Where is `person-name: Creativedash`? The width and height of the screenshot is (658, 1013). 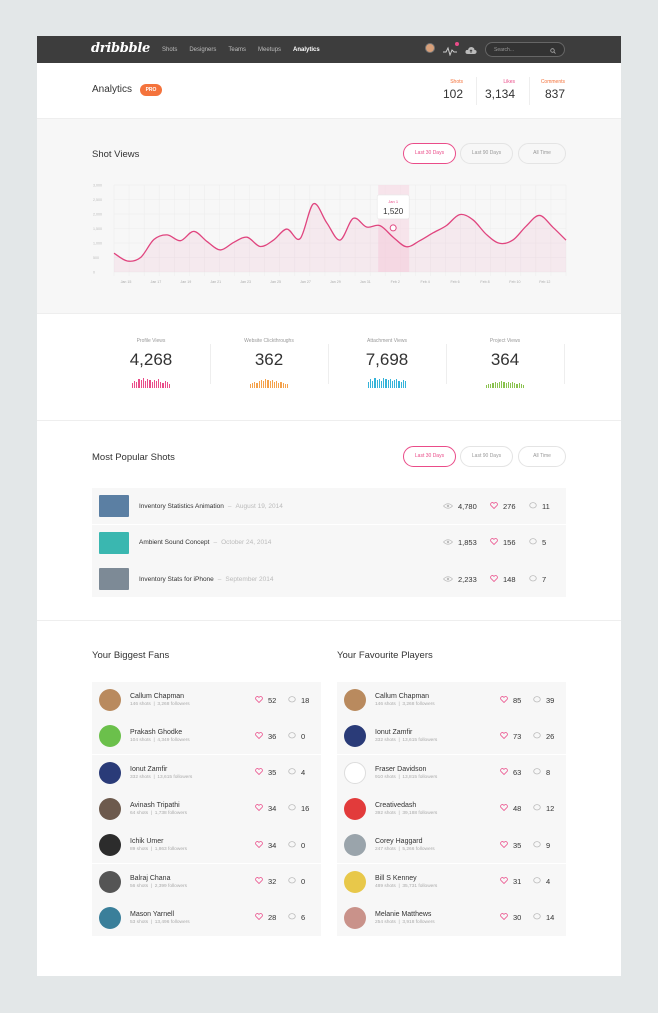
person-name: Creativedash is located at coordinates (396, 805).